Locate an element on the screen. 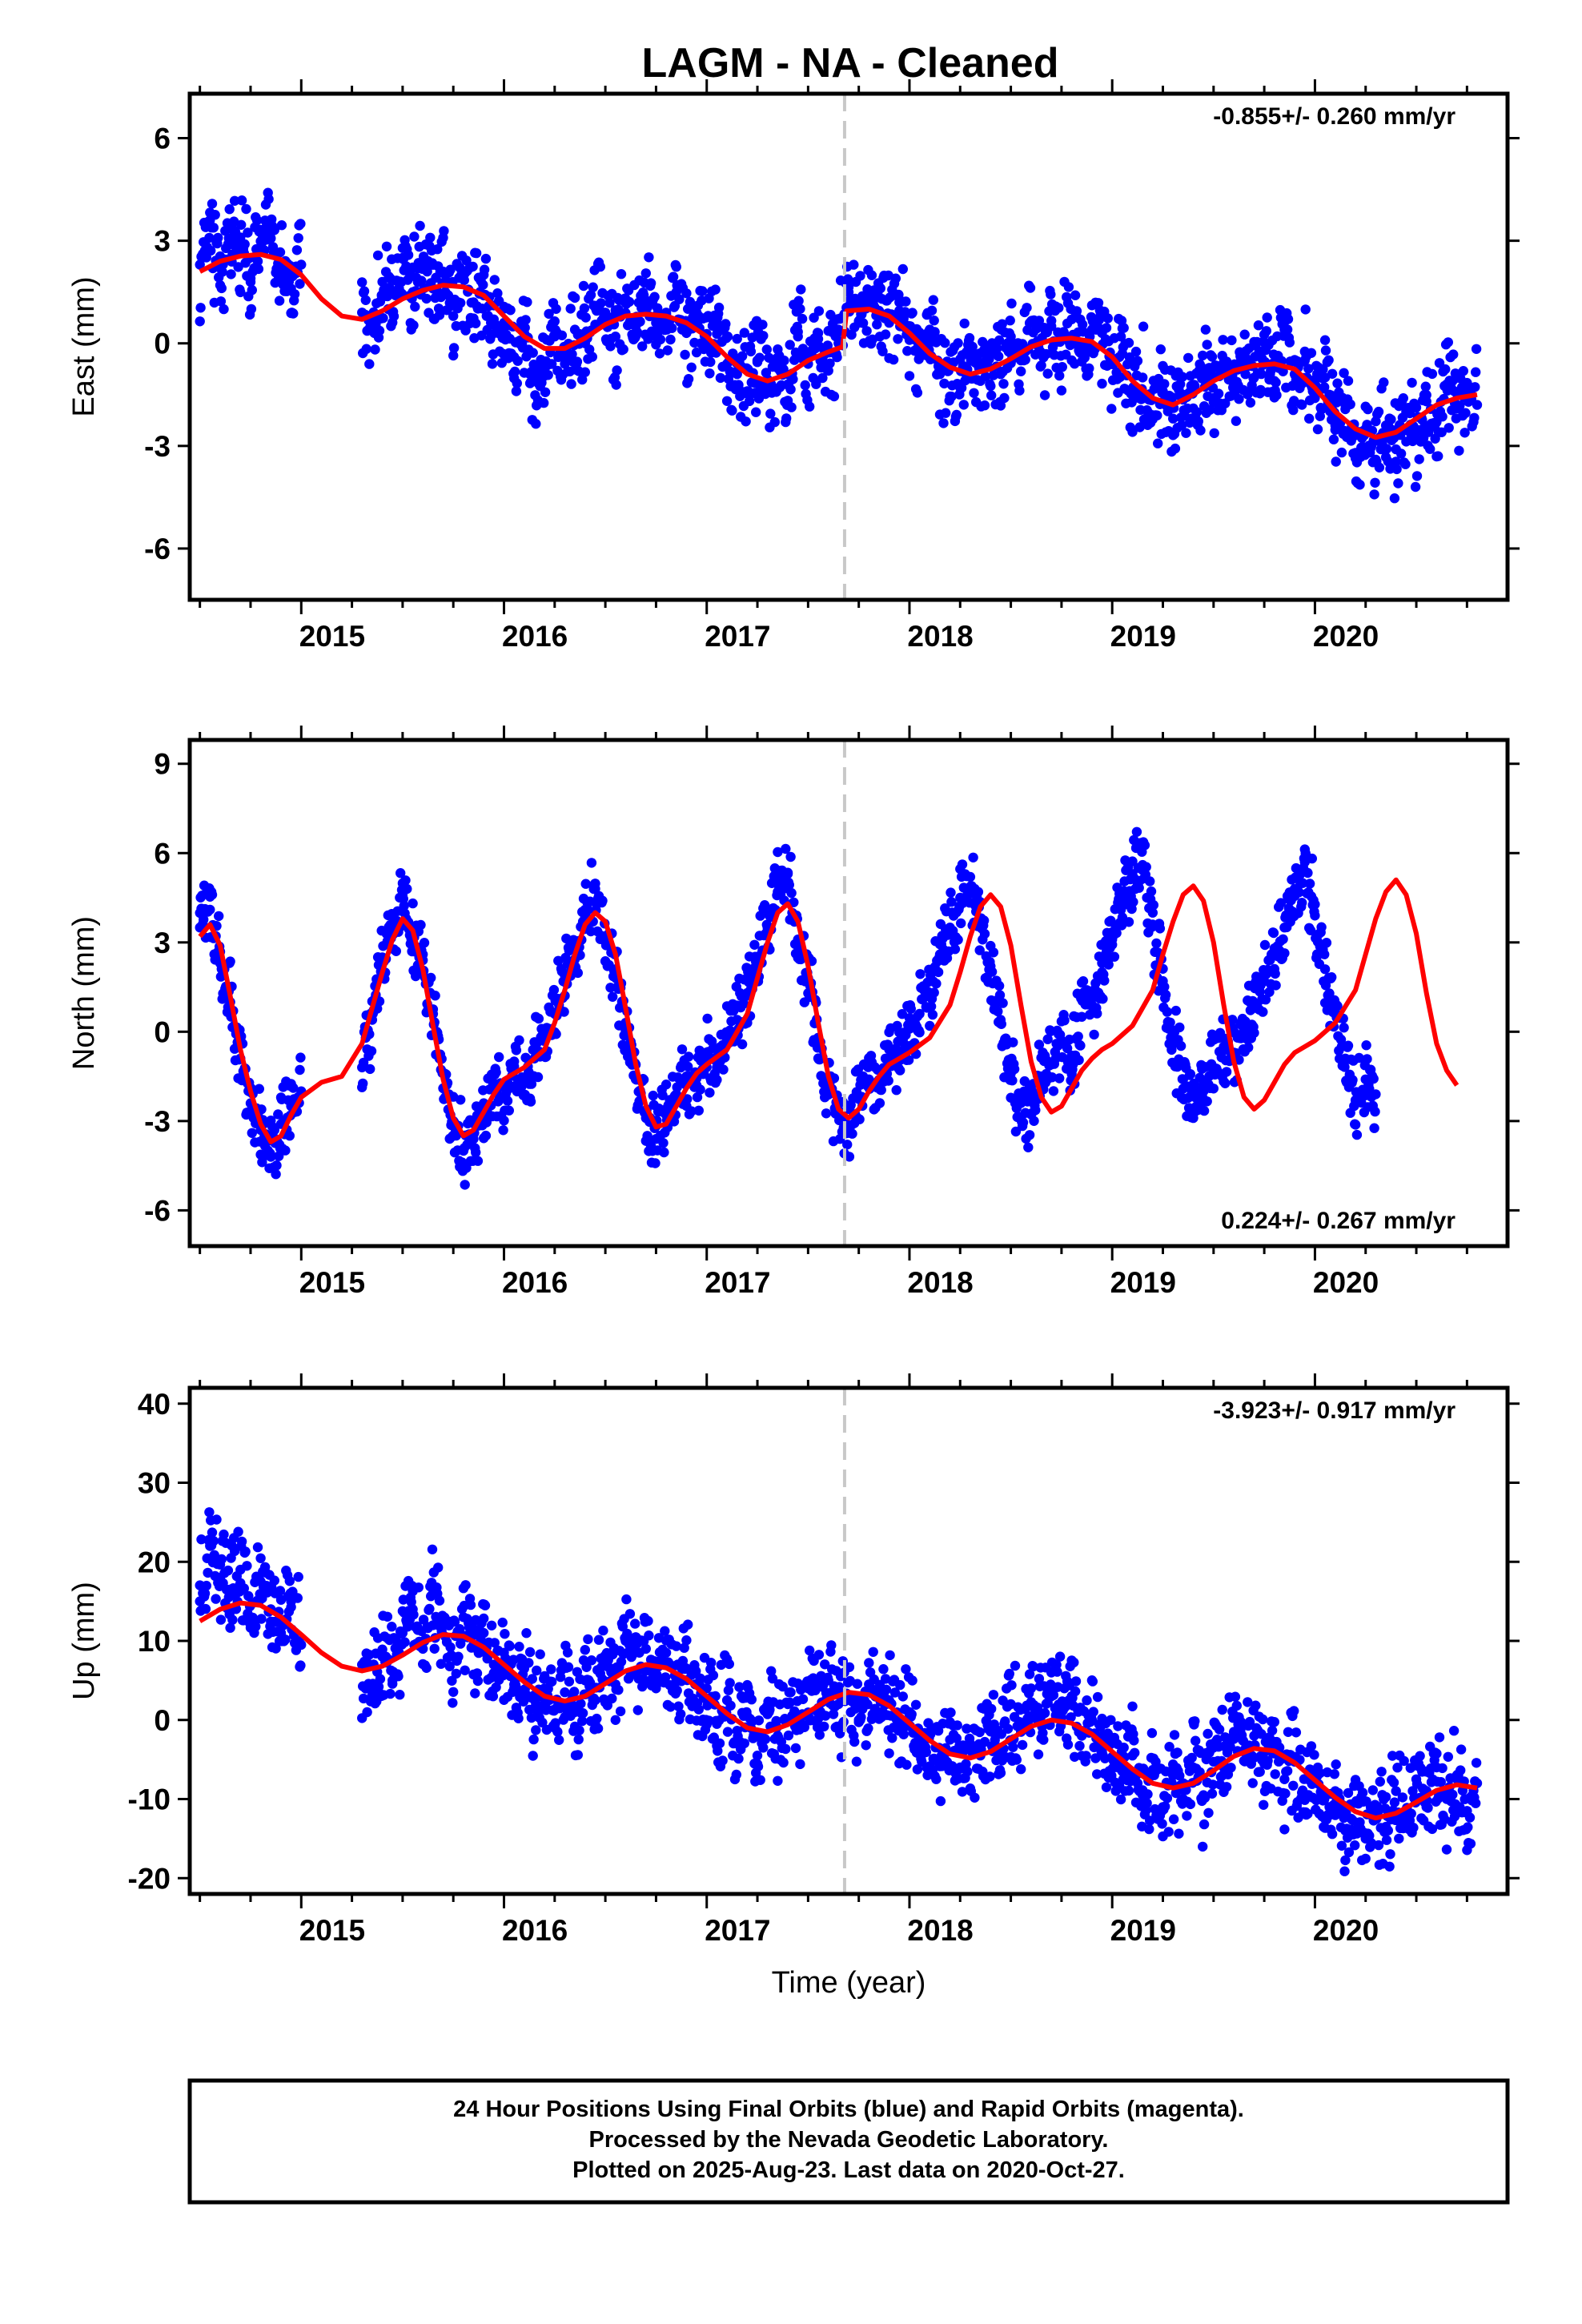 The width and height of the screenshot is (1582, 2324). x-tick-label: 2020 is located at coordinates (1346, 636).